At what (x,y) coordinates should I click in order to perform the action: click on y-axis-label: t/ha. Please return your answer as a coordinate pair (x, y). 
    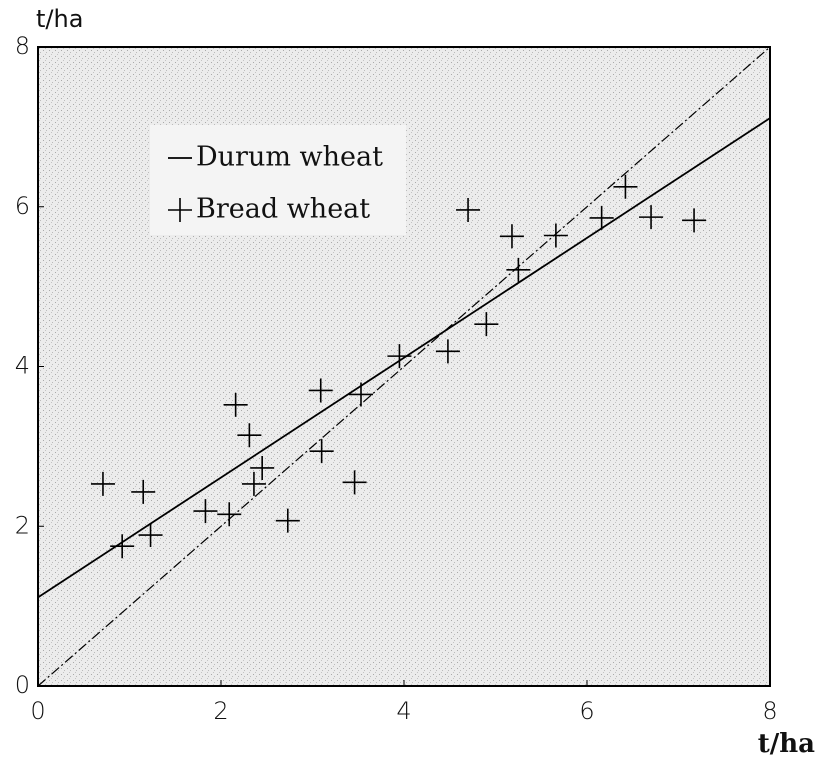
    Looking at the image, I should click on (59, 19).